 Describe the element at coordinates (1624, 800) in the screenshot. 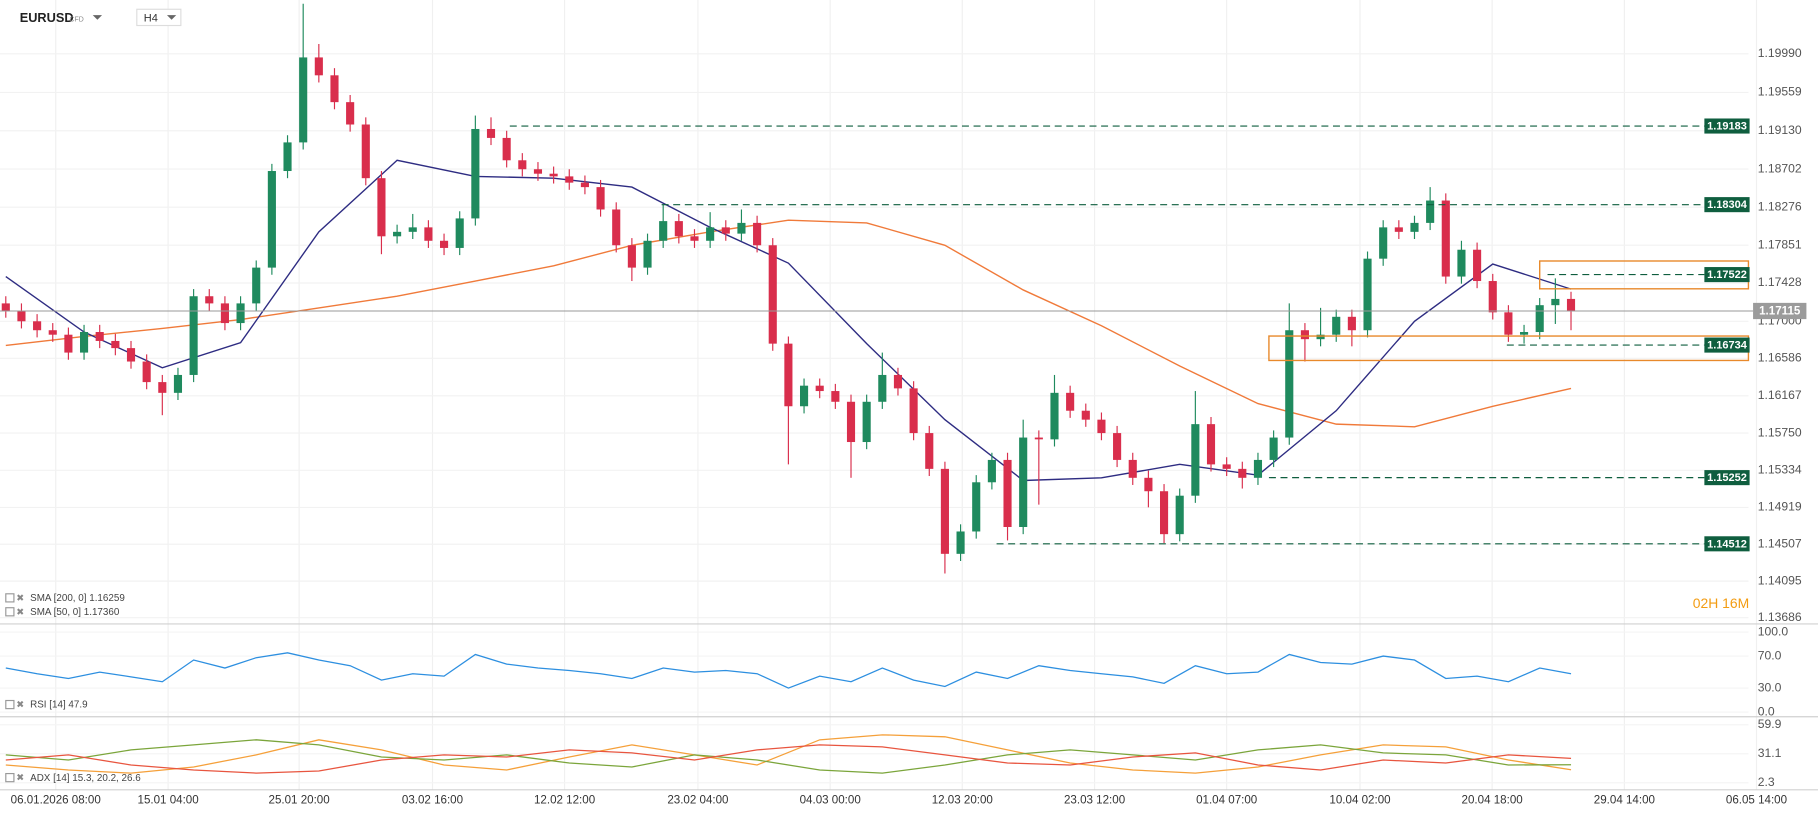

I see `x-tick-label: 29.04 14:00` at that location.